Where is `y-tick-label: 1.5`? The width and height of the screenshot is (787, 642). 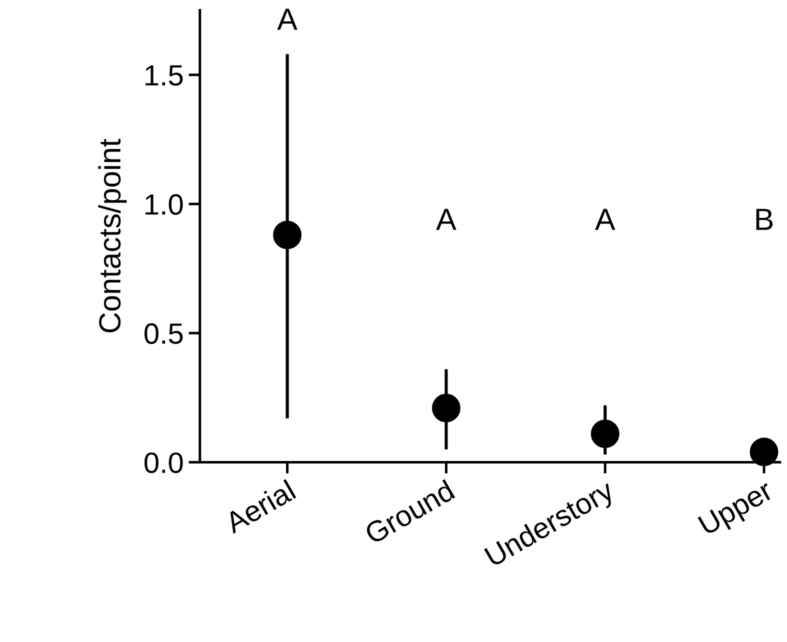 y-tick-label: 1.5 is located at coordinates (164, 75).